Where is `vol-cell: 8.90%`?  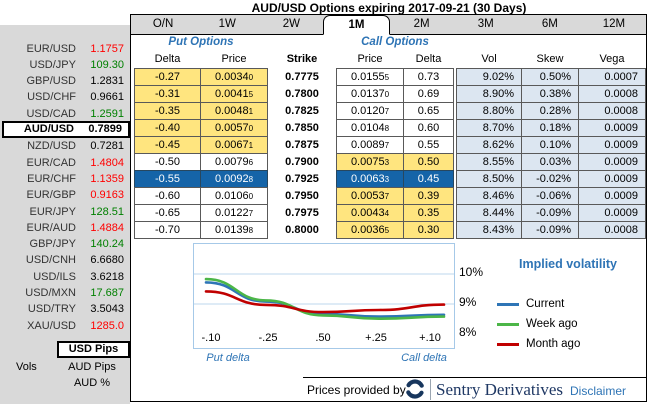 vol-cell: 8.90% is located at coordinates (489, 94).